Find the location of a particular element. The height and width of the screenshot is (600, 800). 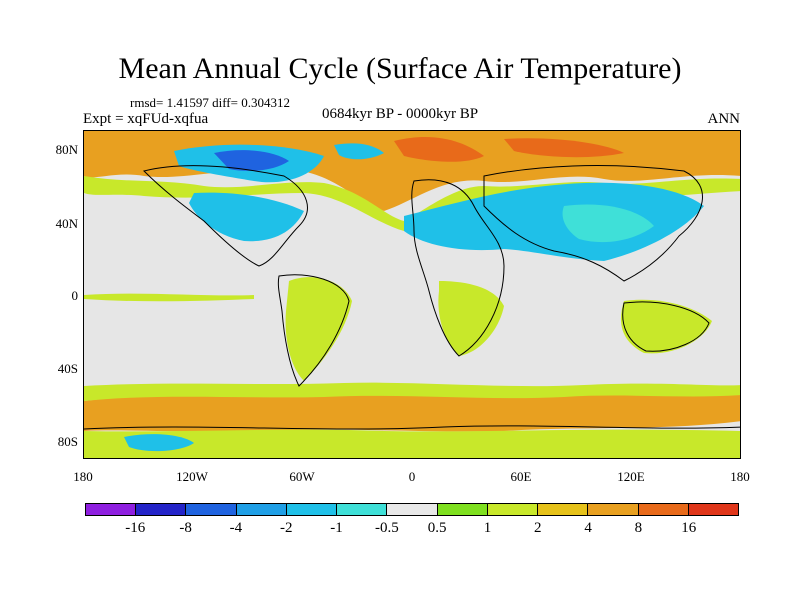

warm-pacific-strip is located at coordinates (169, 297).